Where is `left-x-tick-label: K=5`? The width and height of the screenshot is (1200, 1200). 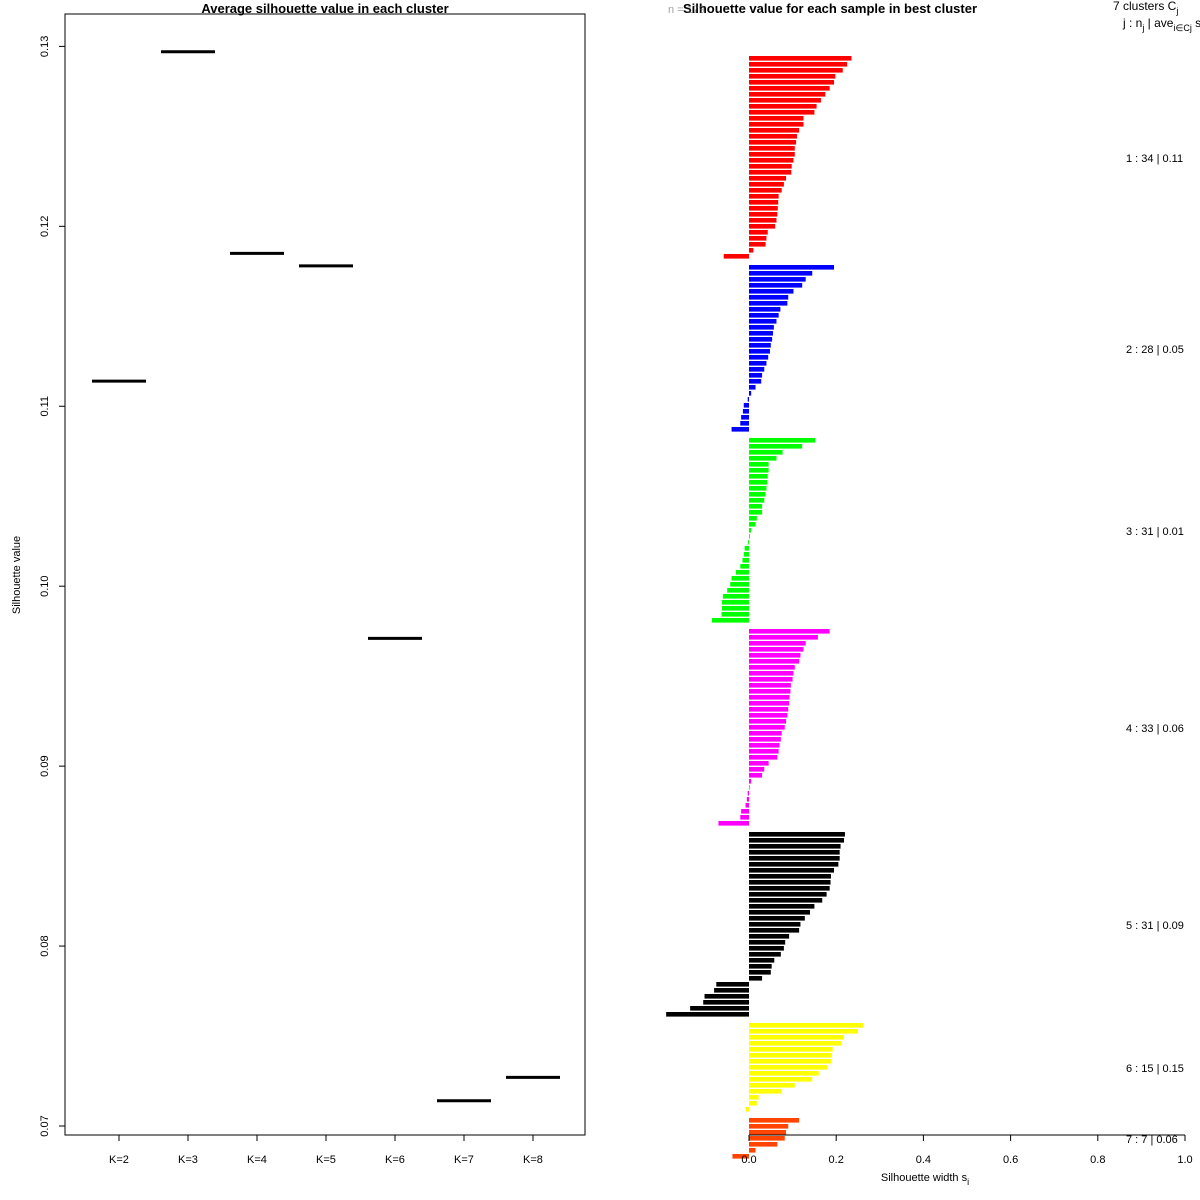 left-x-tick-label: K=5 is located at coordinates (326, 1160).